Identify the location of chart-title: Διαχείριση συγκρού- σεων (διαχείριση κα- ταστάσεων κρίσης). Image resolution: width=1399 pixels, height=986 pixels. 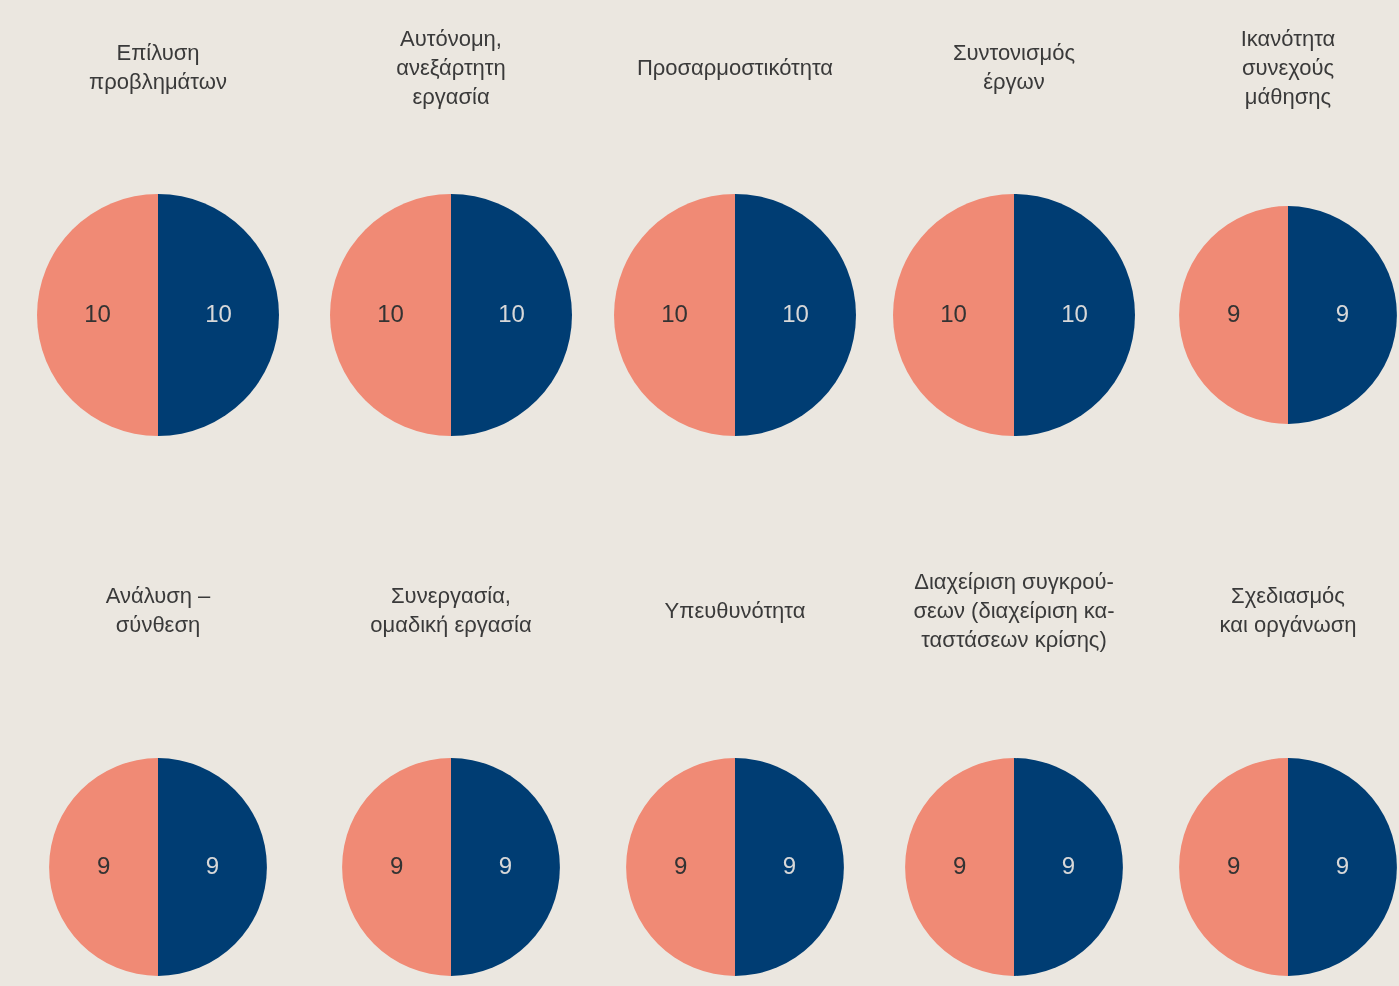
(1014, 610).